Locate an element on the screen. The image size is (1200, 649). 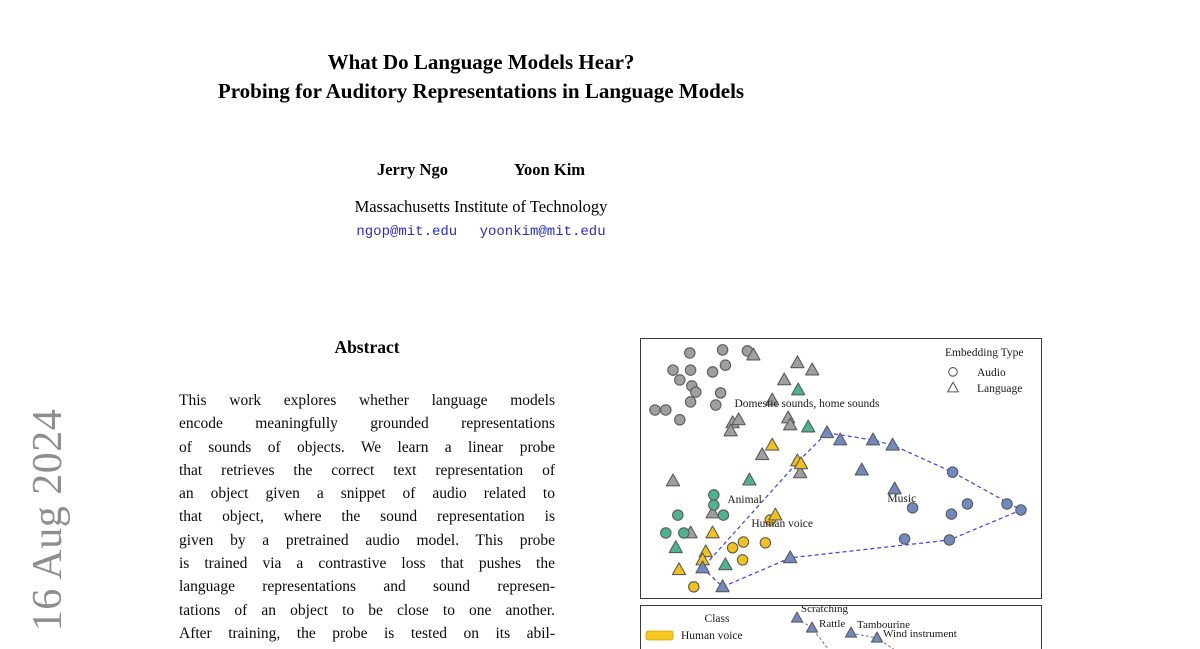
legend-audio-circle-icon is located at coordinates (953, 372).